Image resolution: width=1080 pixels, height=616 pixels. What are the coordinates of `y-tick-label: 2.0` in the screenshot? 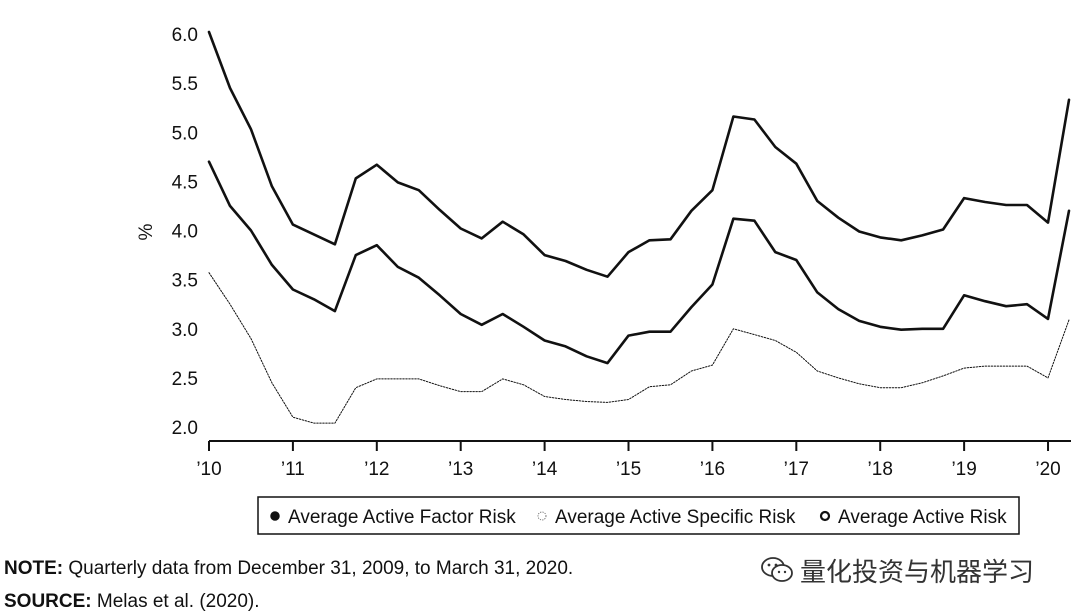 It's located at (185, 428).